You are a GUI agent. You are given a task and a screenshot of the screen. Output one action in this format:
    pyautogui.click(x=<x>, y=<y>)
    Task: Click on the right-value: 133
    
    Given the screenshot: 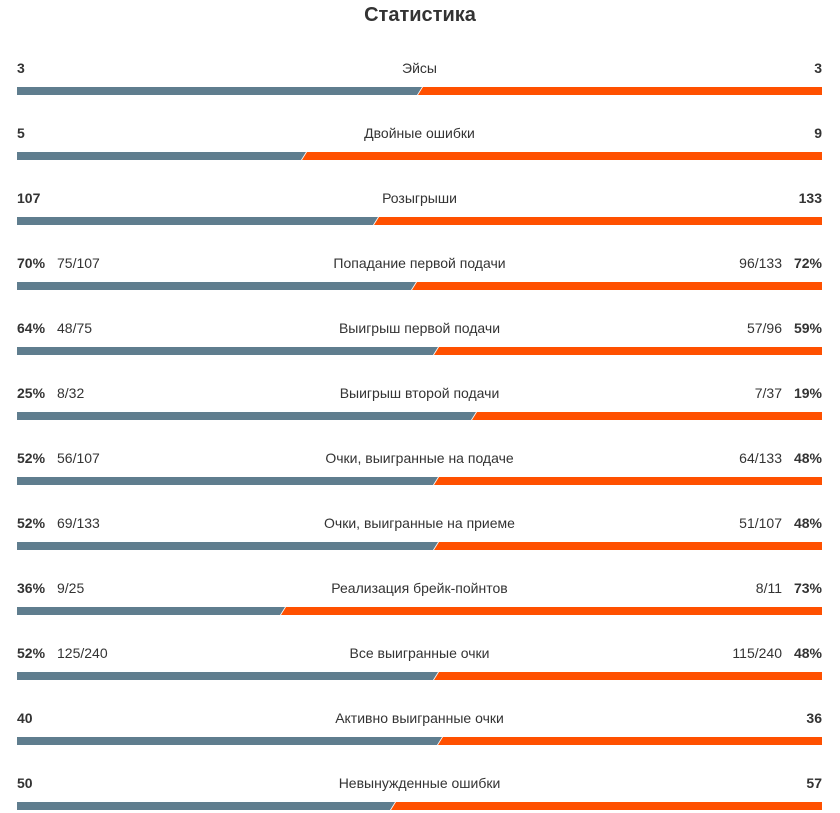 What is the action you would take?
    pyautogui.click(x=810, y=198)
    